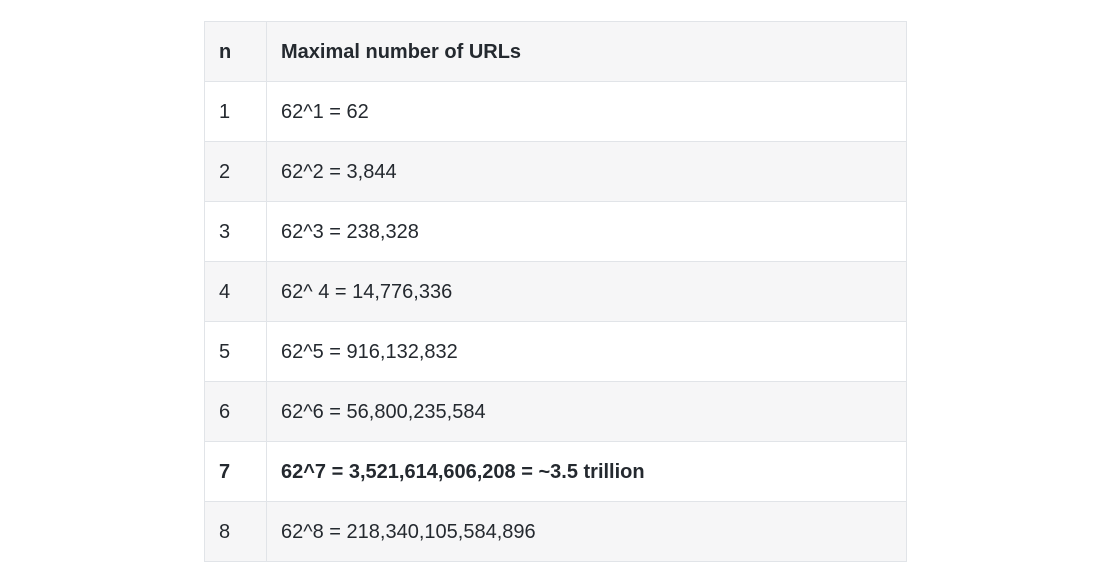  I want to click on cell-url-count: 62^2 = 3,844, so click(586, 171).